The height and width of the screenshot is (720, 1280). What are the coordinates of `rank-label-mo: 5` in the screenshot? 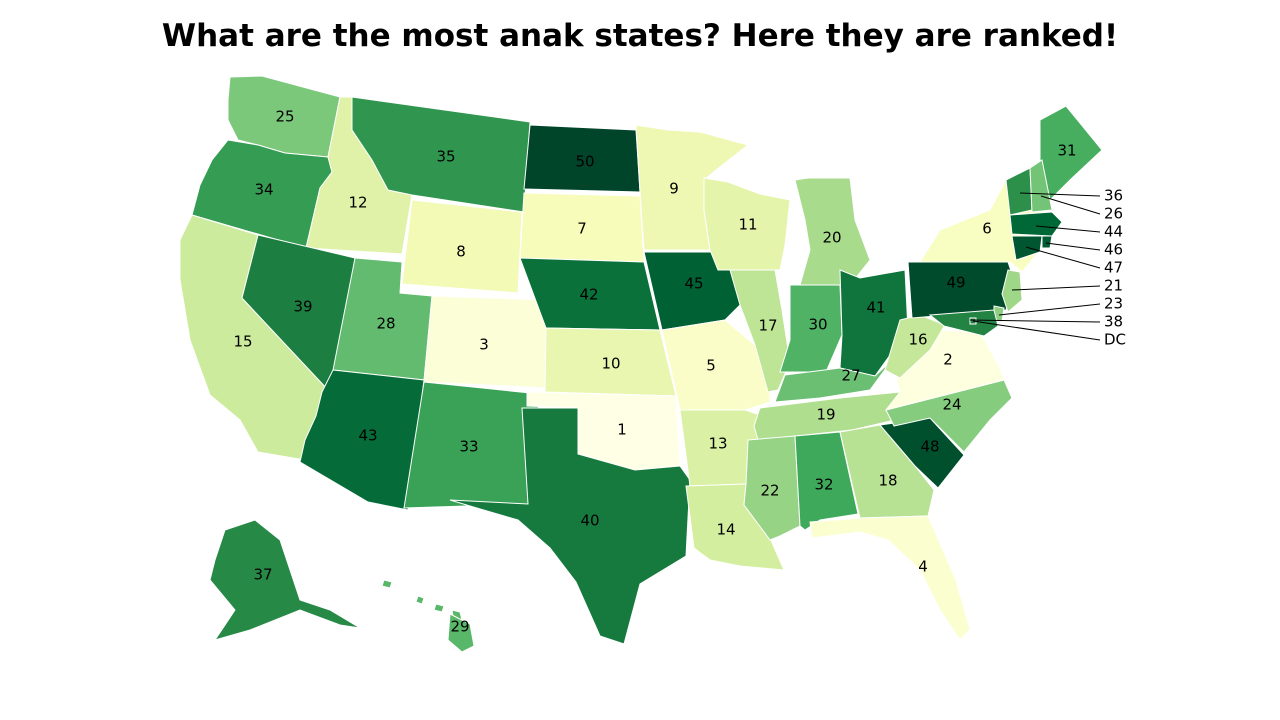 It's located at (711, 366).